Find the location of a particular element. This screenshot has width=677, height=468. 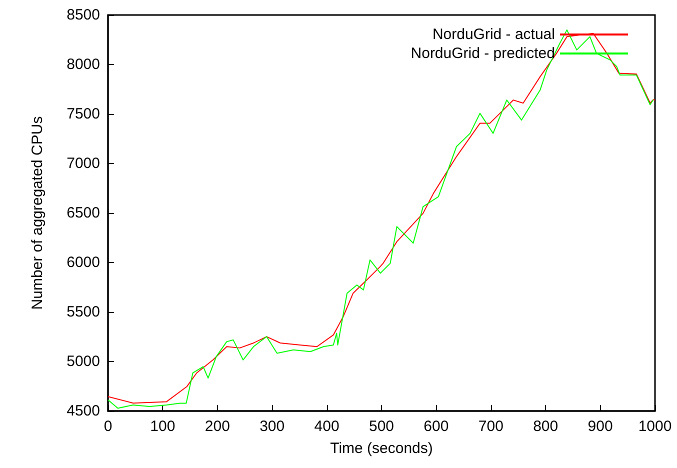

legend-label: NorduGrid - predicted is located at coordinates (482, 53).